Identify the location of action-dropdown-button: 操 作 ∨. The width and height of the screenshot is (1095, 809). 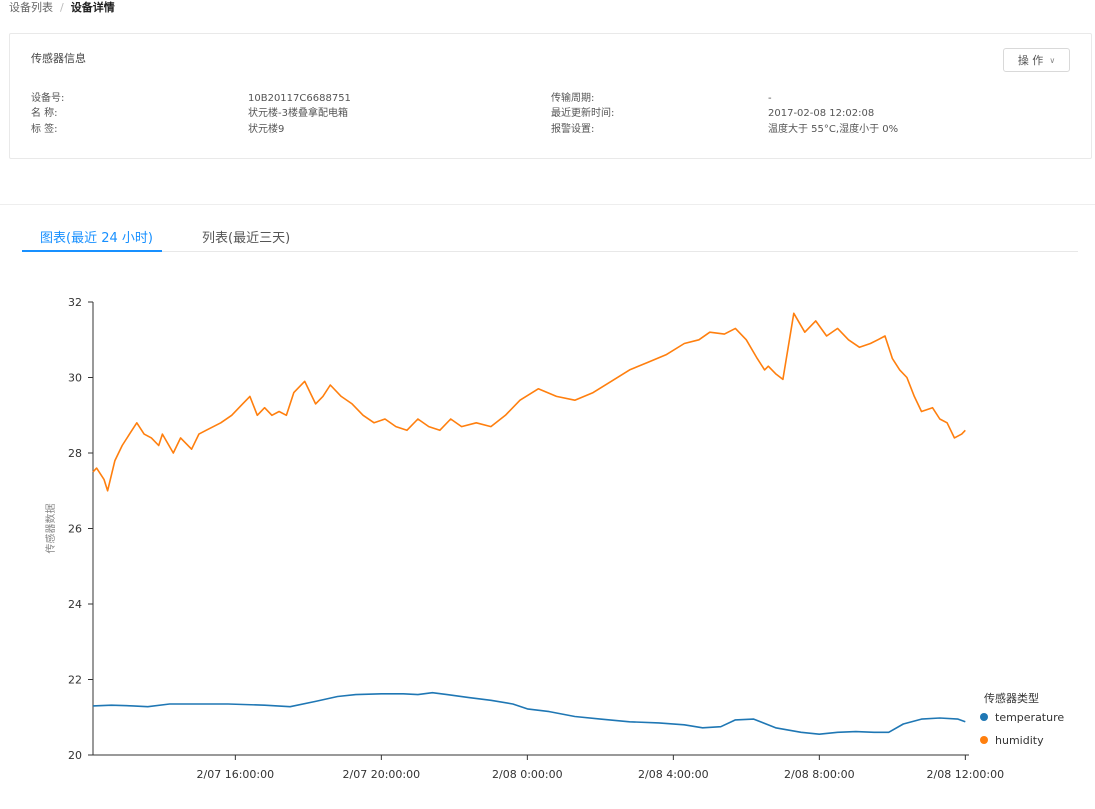
(1036, 60).